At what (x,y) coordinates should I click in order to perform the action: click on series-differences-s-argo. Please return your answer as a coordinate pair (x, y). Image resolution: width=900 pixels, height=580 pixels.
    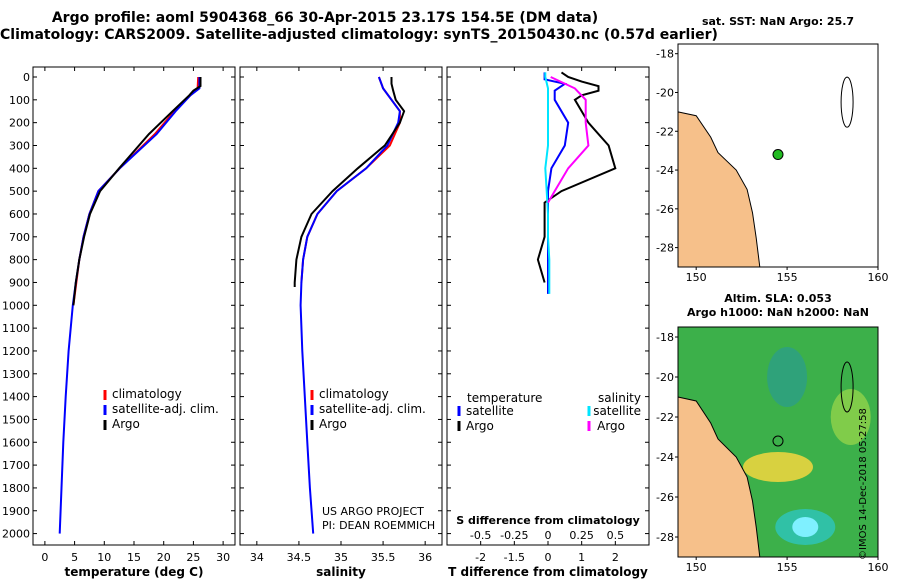
    Looking at the image, I should click on (568, 140).